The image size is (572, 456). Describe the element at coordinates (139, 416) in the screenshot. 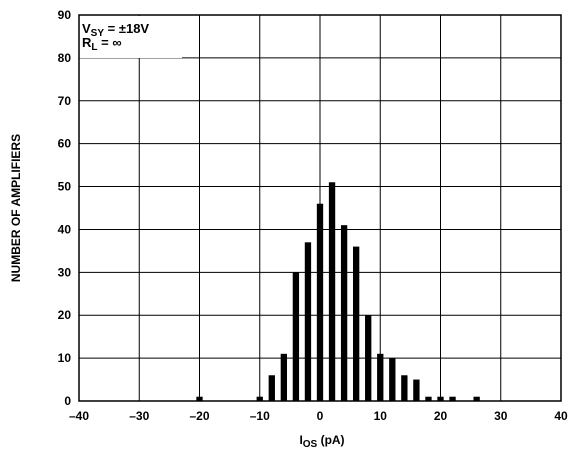

I see `x-tick-label: –30` at that location.